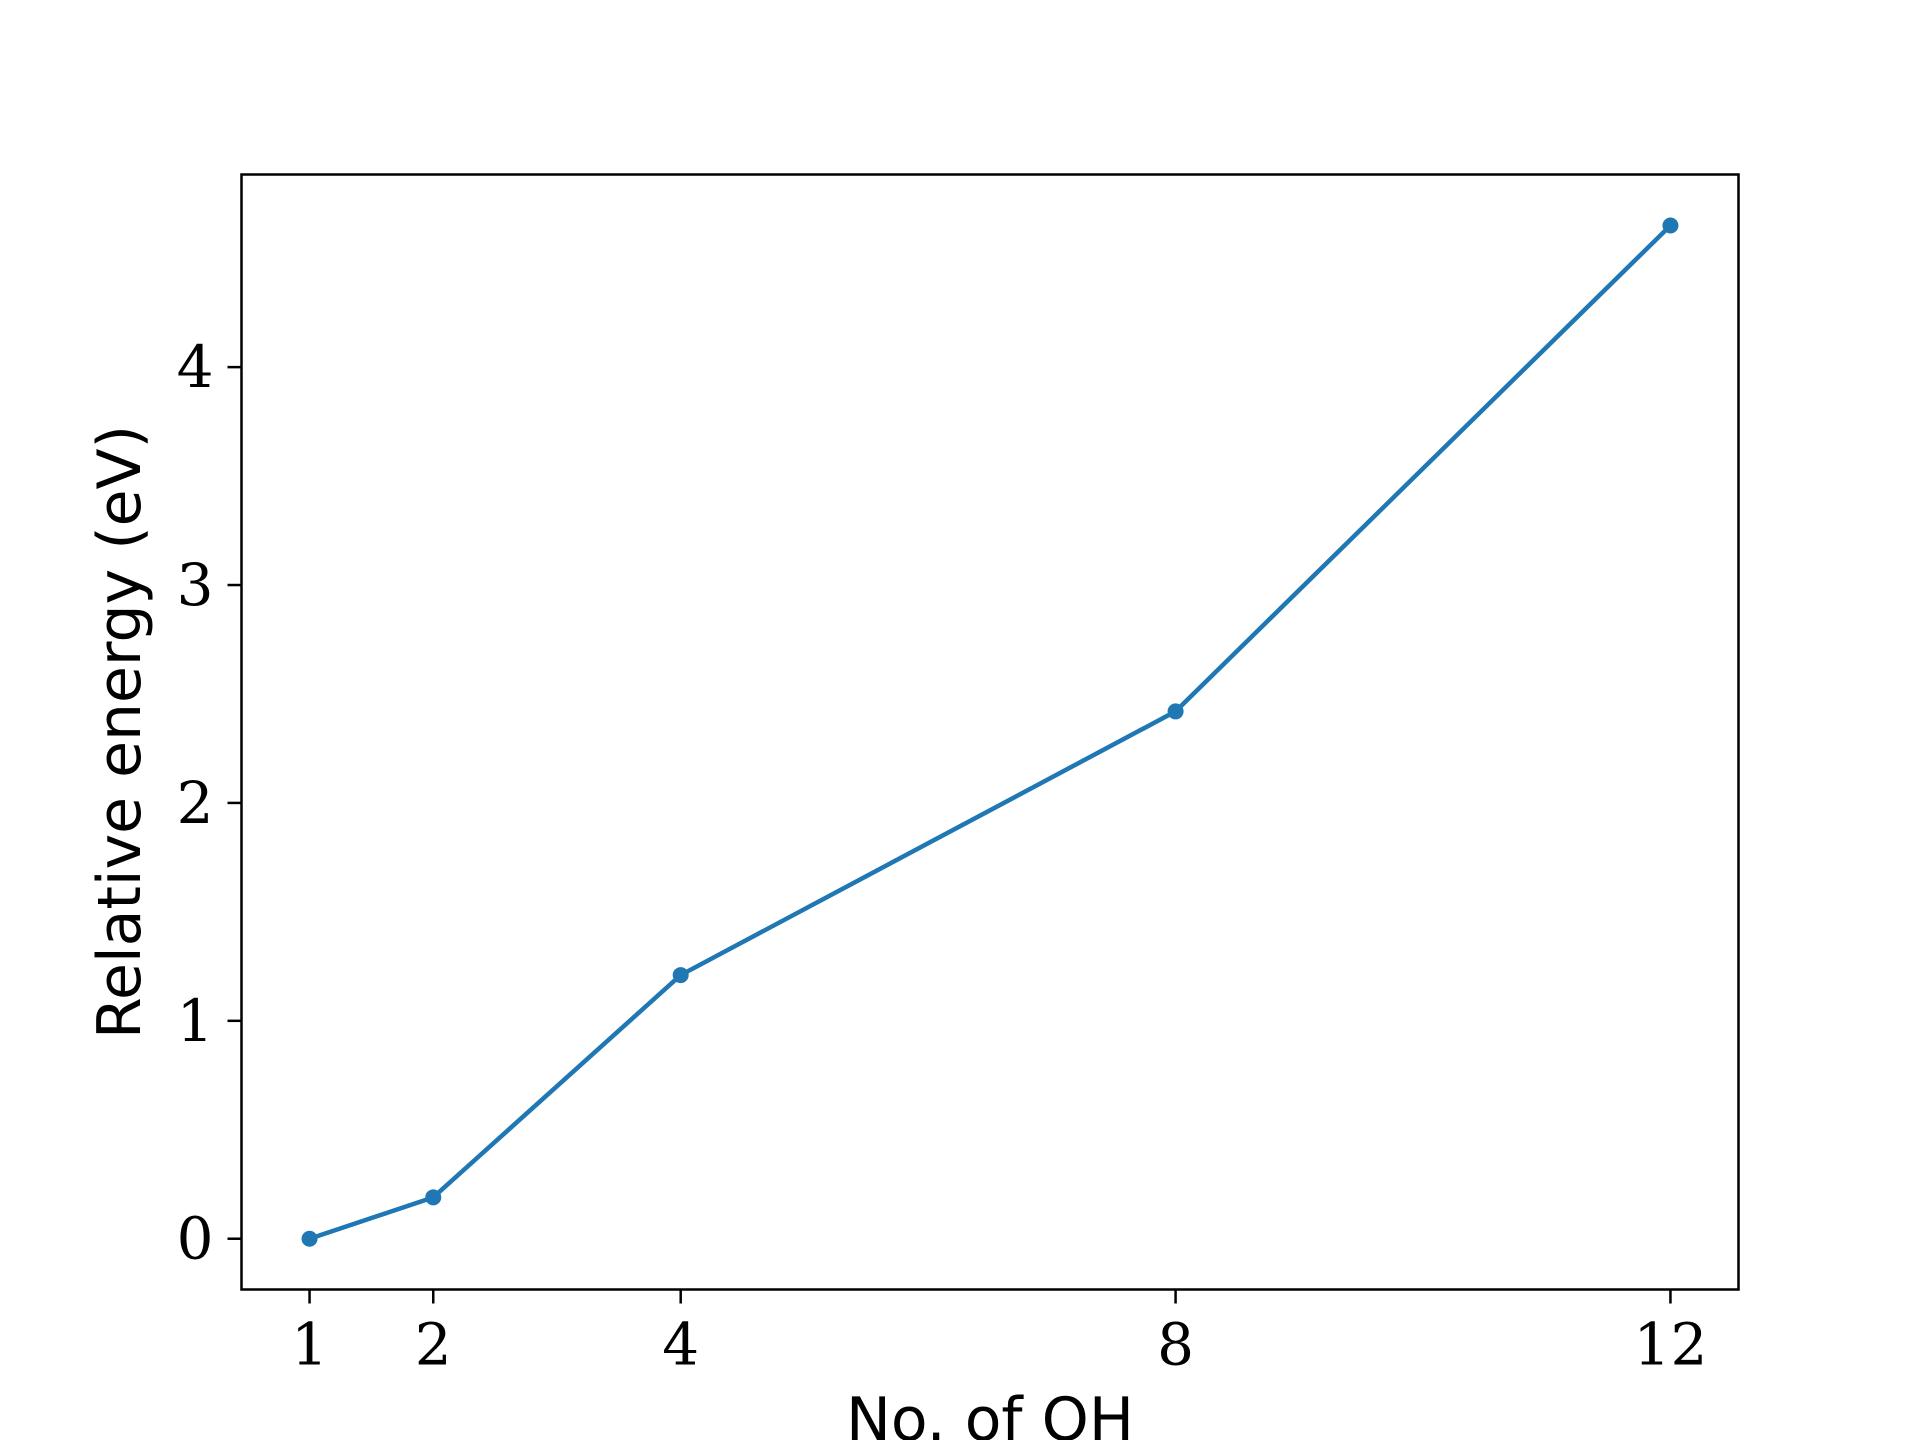 The height and width of the screenshot is (1445, 1920). Describe the element at coordinates (680, 1345) in the screenshot. I see `x-tick-label: 4` at that location.